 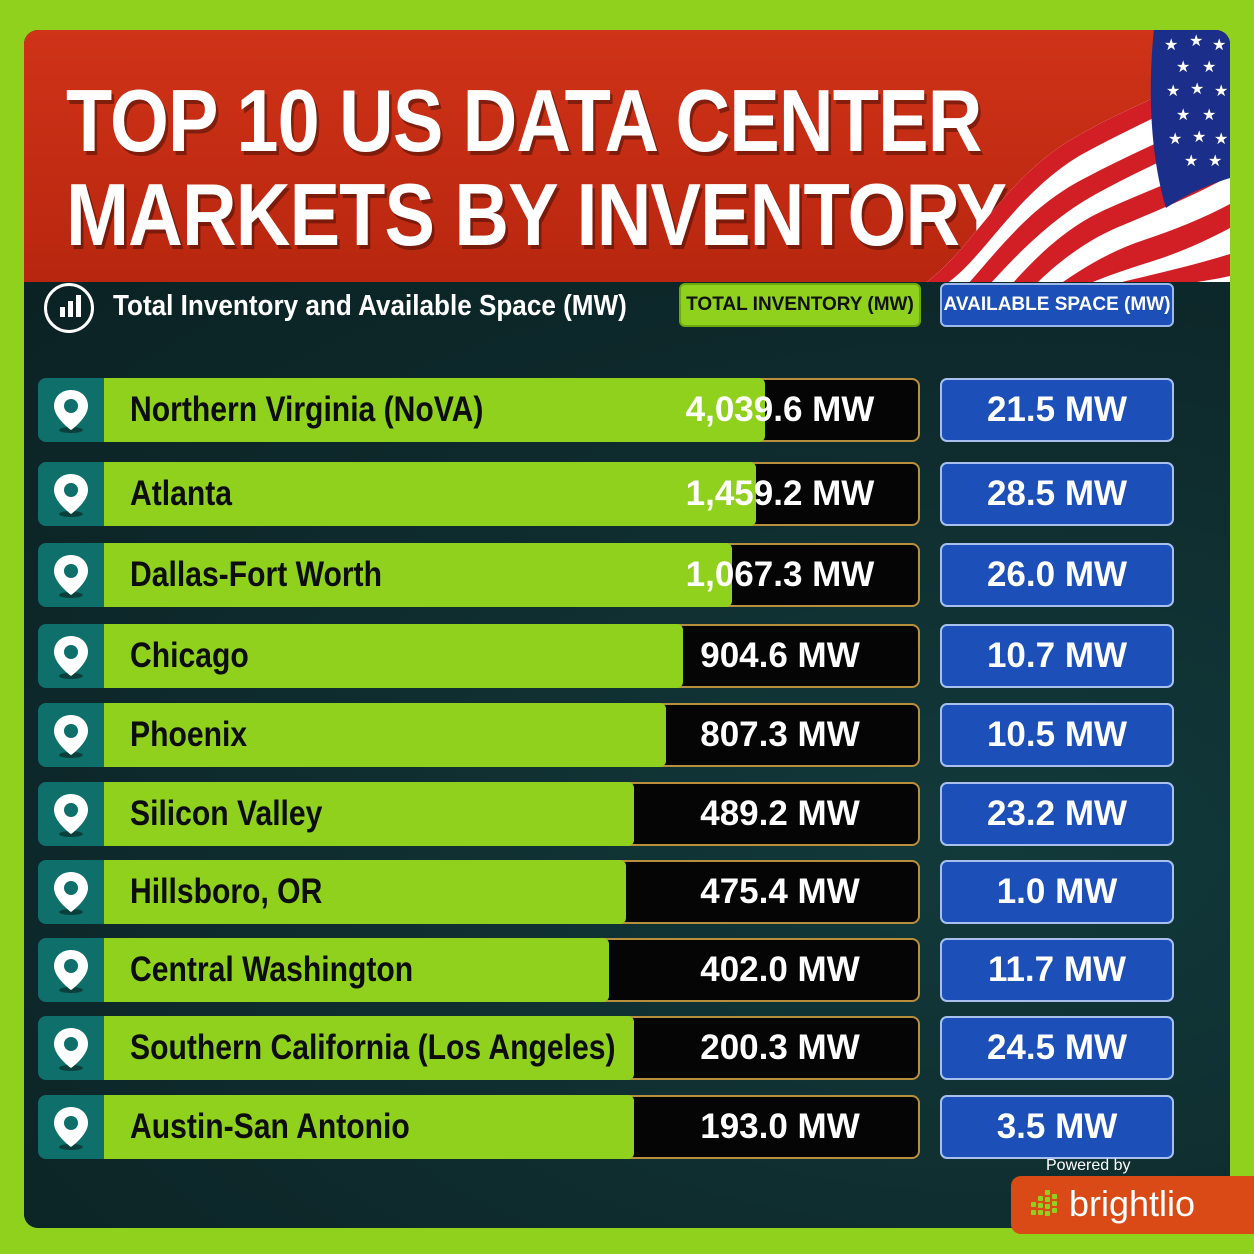 What do you see at coordinates (800, 305) in the screenshot?
I see `total-inventory-header: TOTAL INVENTORY (MW)` at bounding box center [800, 305].